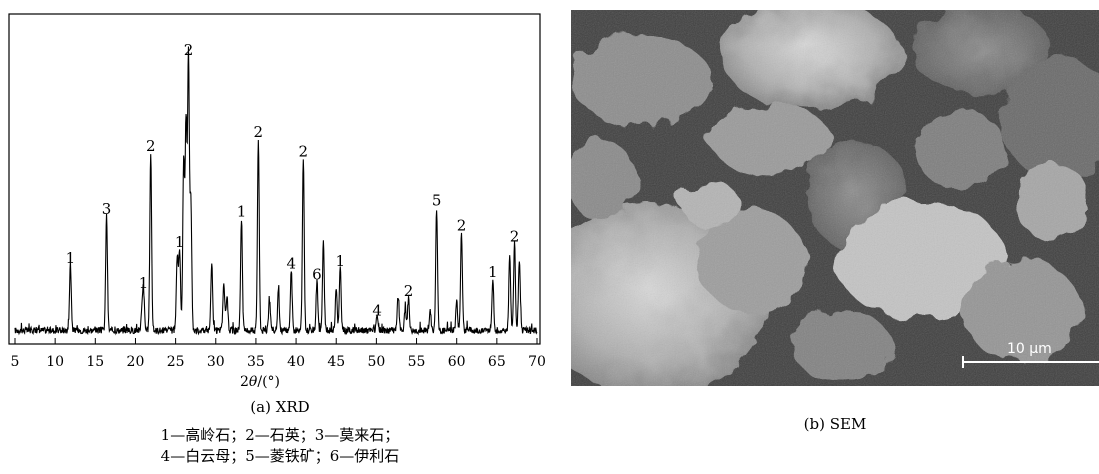 This screenshot has width=1099, height=474. I want to click on x-tick-label: 60, so click(457, 362).